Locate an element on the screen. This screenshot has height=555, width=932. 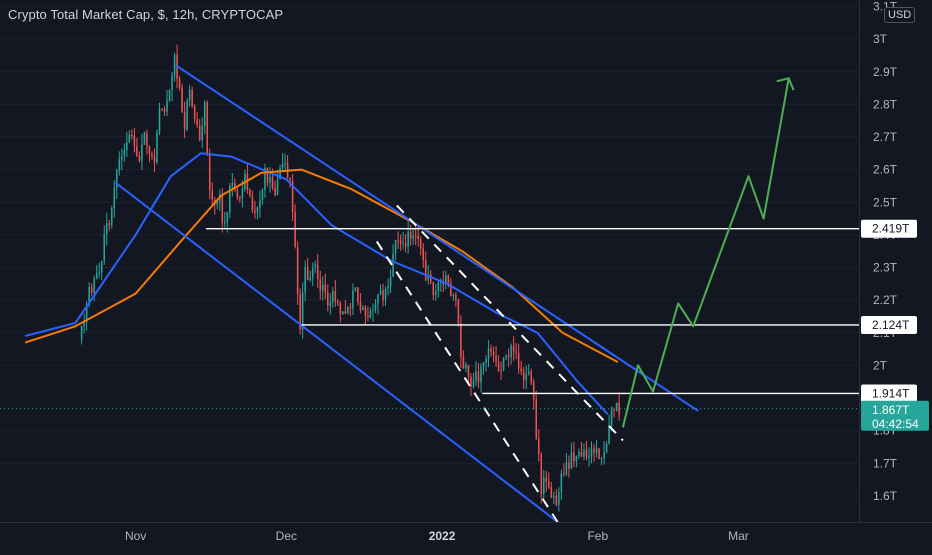
key-level-label: 1.914T is located at coordinates (891, 393).